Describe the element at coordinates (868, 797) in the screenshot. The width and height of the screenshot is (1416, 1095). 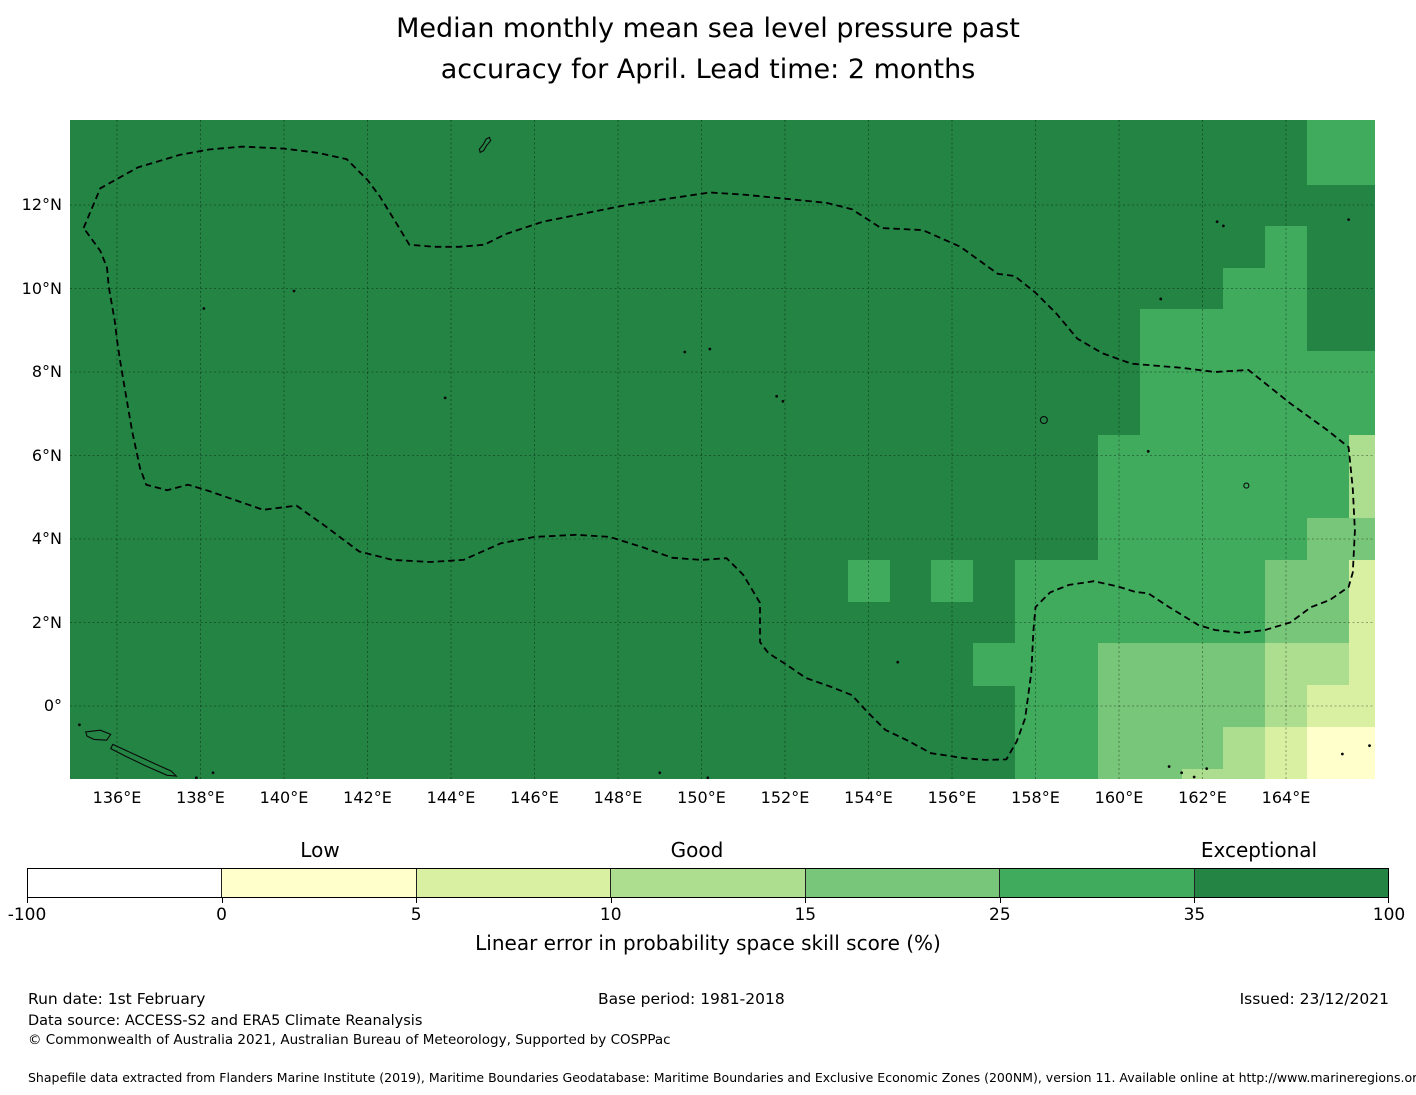
I see `x-tick-label: 154°E` at that location.